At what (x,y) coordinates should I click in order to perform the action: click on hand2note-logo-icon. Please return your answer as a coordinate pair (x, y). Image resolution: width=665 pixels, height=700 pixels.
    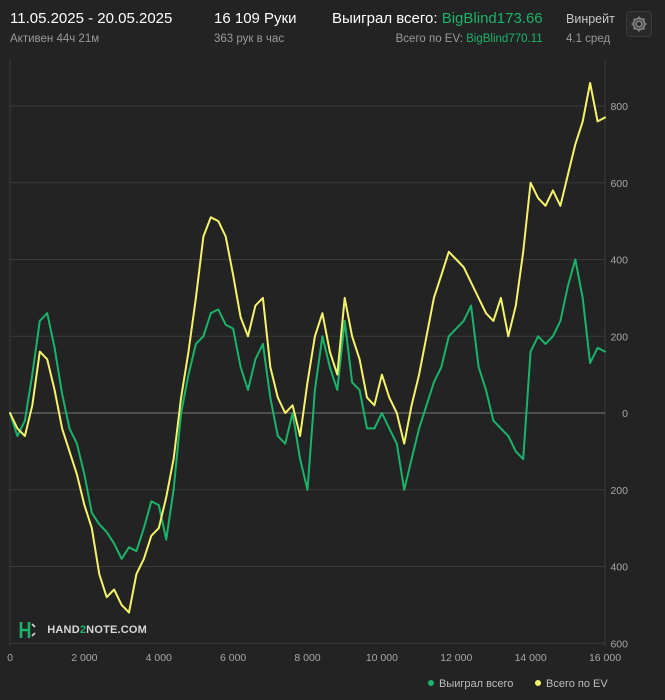
    Looking at the image, I should click on (27, 630).